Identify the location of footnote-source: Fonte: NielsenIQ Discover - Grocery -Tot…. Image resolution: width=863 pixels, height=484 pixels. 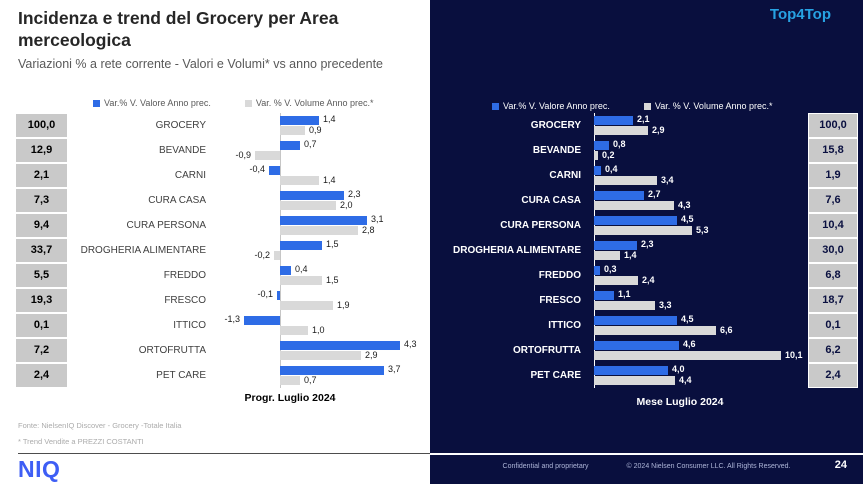
(100, 425).